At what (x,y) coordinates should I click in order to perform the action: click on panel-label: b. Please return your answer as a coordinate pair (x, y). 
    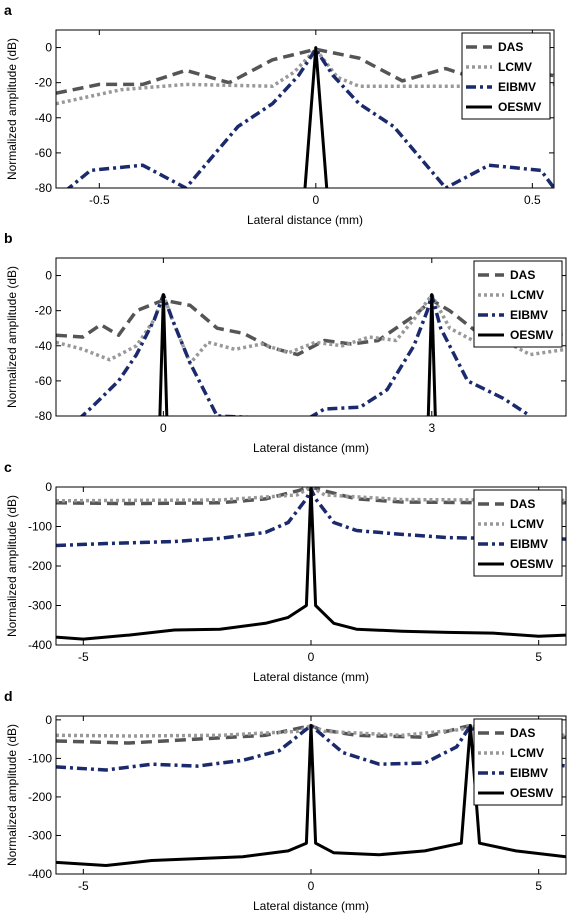
    Looking at the image, I should click on (8, 238).